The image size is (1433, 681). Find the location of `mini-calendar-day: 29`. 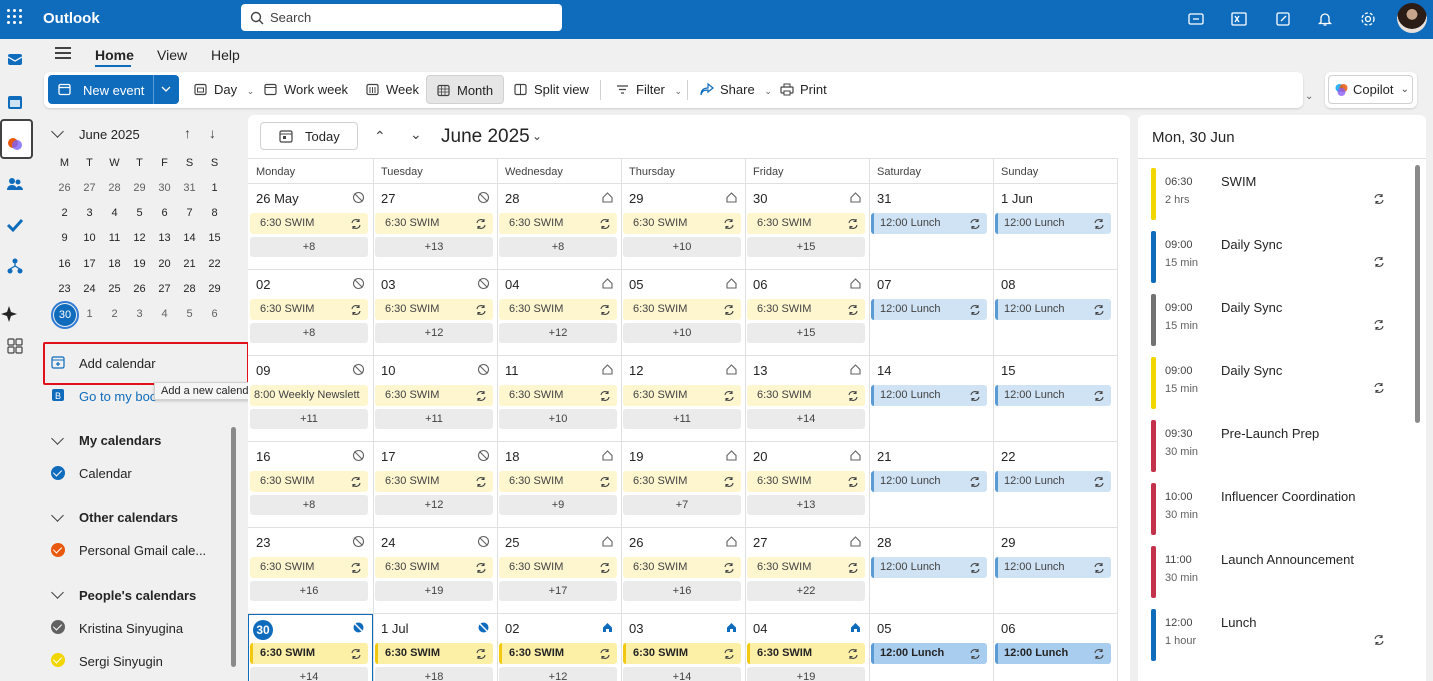

mini-calendar-day: 29 is located at coordinates (139, 188).